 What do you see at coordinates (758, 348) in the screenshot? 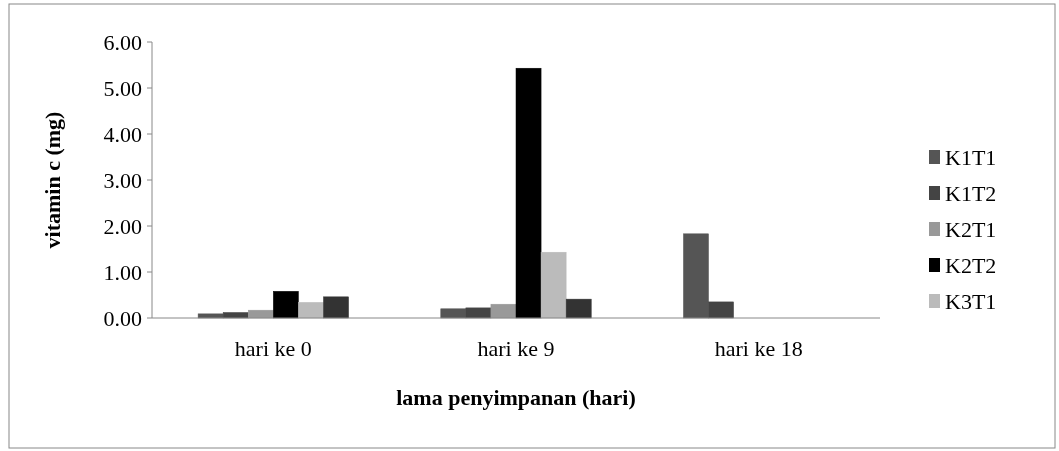
I see `x-tick-label: hari ke 18` at bounding box center [758, 348].